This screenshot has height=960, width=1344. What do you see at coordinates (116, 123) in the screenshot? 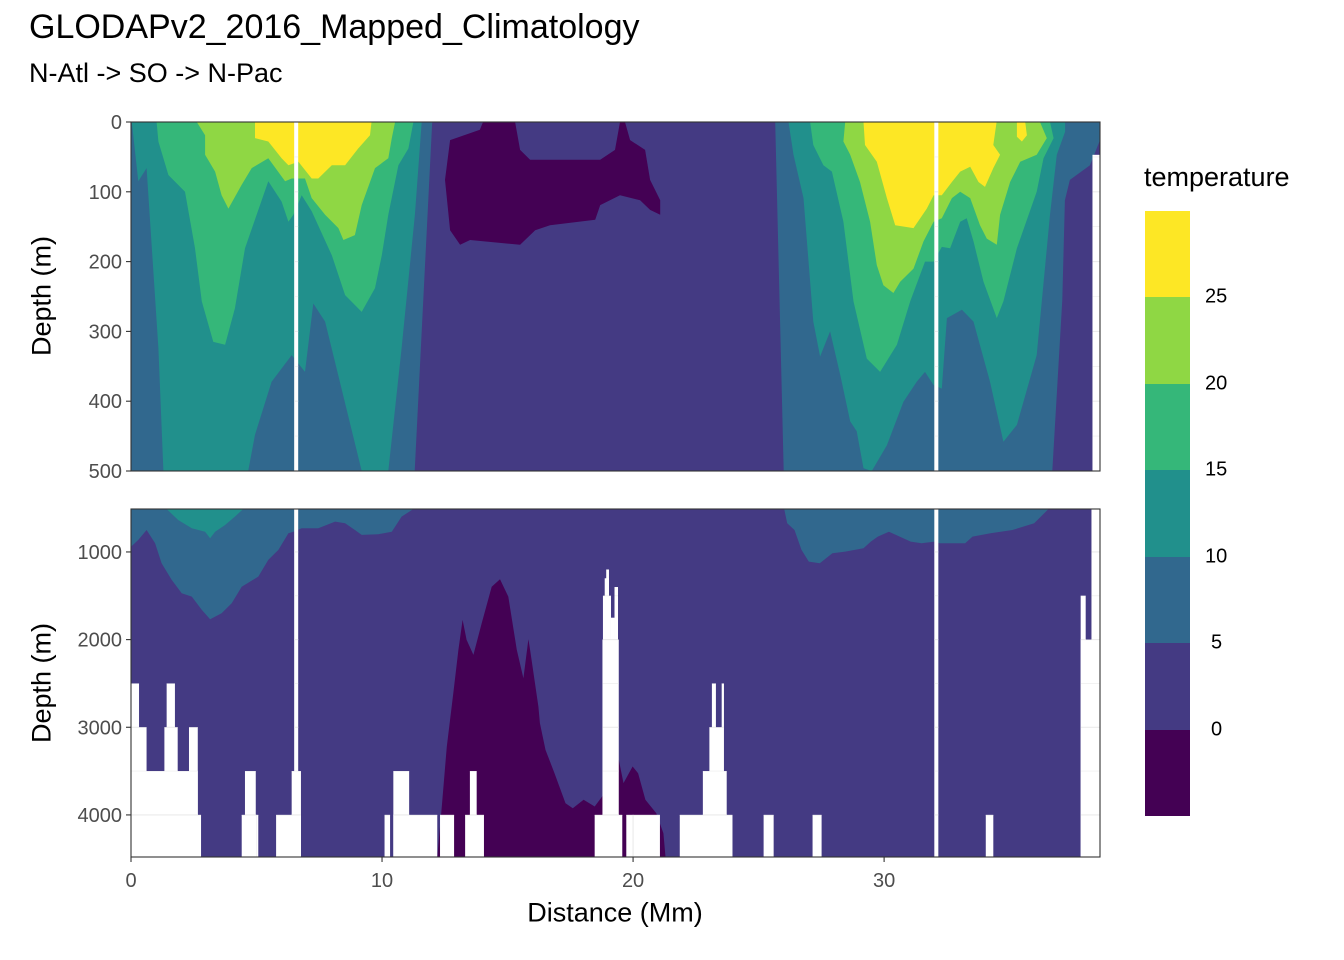
I see `y-tick-label: 0` at bounding box center [116, 123].